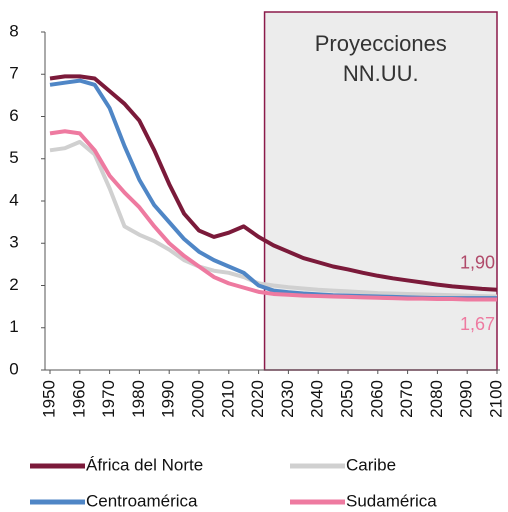 The image size is (508, 512). I want to click on y-tick-label: 2, so click(13, 284).